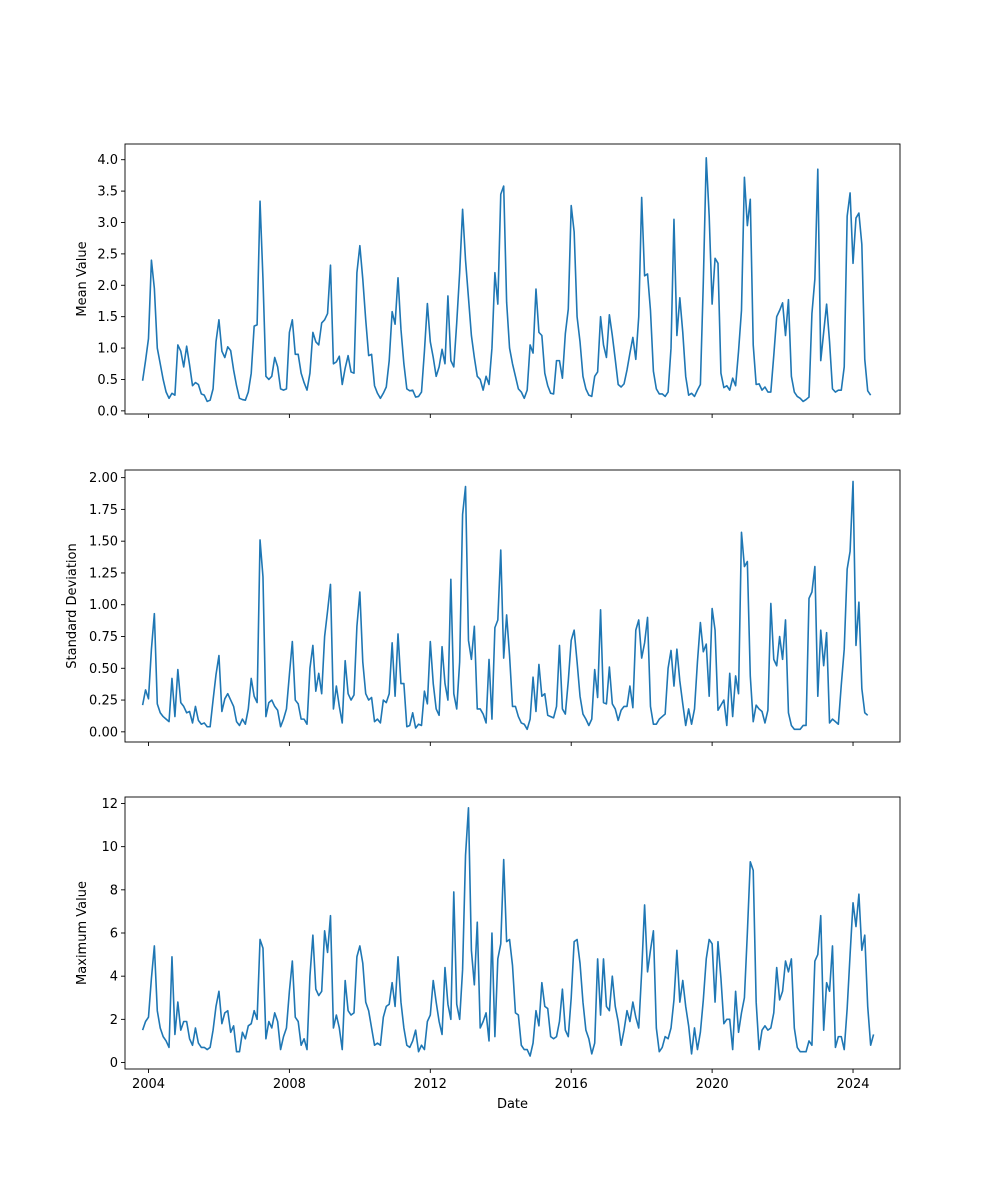  Describe the element at coordinates (107, 411) in the screenshot. I see `y-tick-label: 0.0` at that location.